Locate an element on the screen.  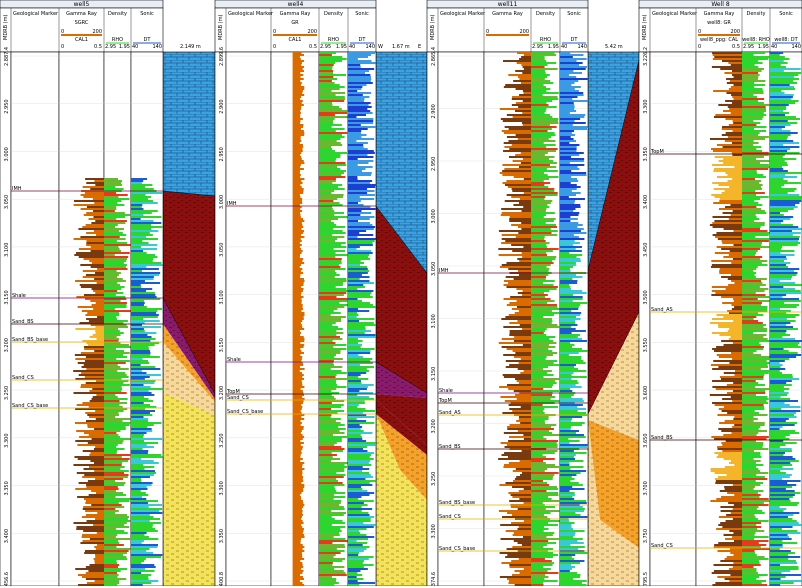
son-min: 40 is located at coordinates (135, 47).